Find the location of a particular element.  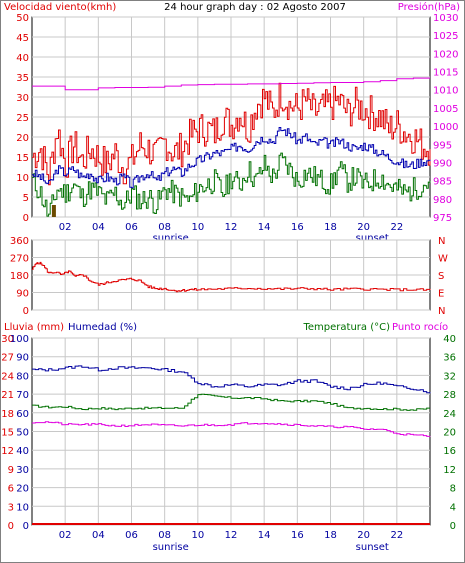

tick-label-rain: 6 is located at coordinates (11, 489).